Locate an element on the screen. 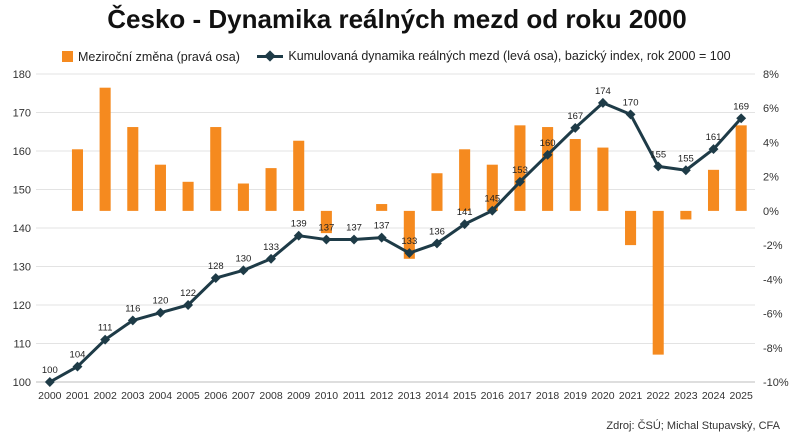 The image size is (794, 438). x-axis-tick-label: 2014 is located at coordinates (437, 396).